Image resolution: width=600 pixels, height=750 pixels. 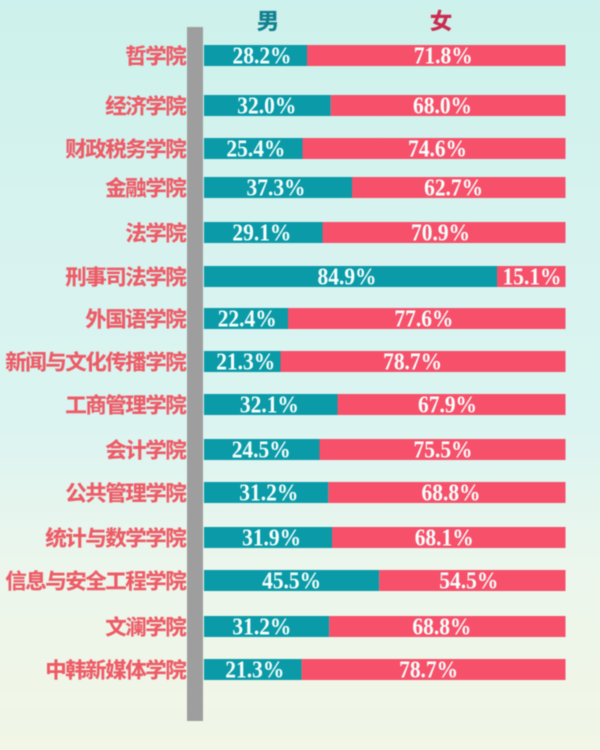 I want to click on svg-text: 29.1%, so click(x=261, y=234).